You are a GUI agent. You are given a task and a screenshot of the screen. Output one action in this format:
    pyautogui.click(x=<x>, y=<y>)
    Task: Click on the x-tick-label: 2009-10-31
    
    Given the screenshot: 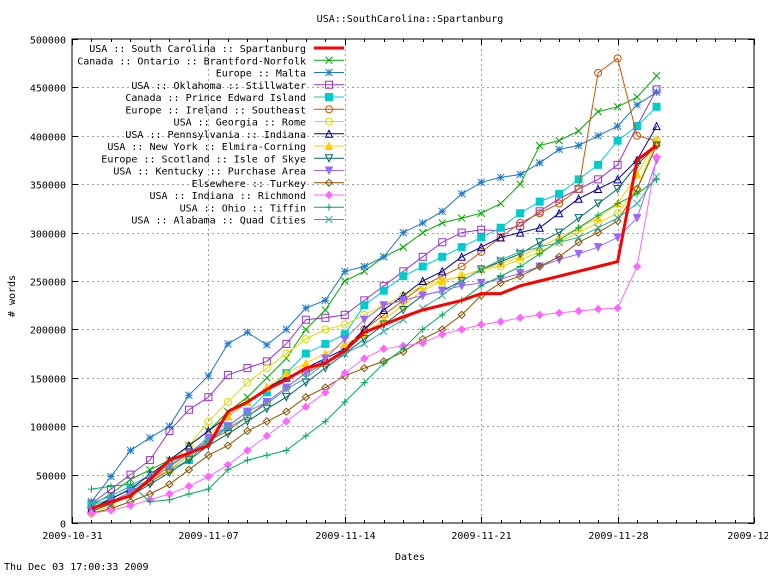 What is the action you would take?
    pyautogui.click(x=72, y=536)
    